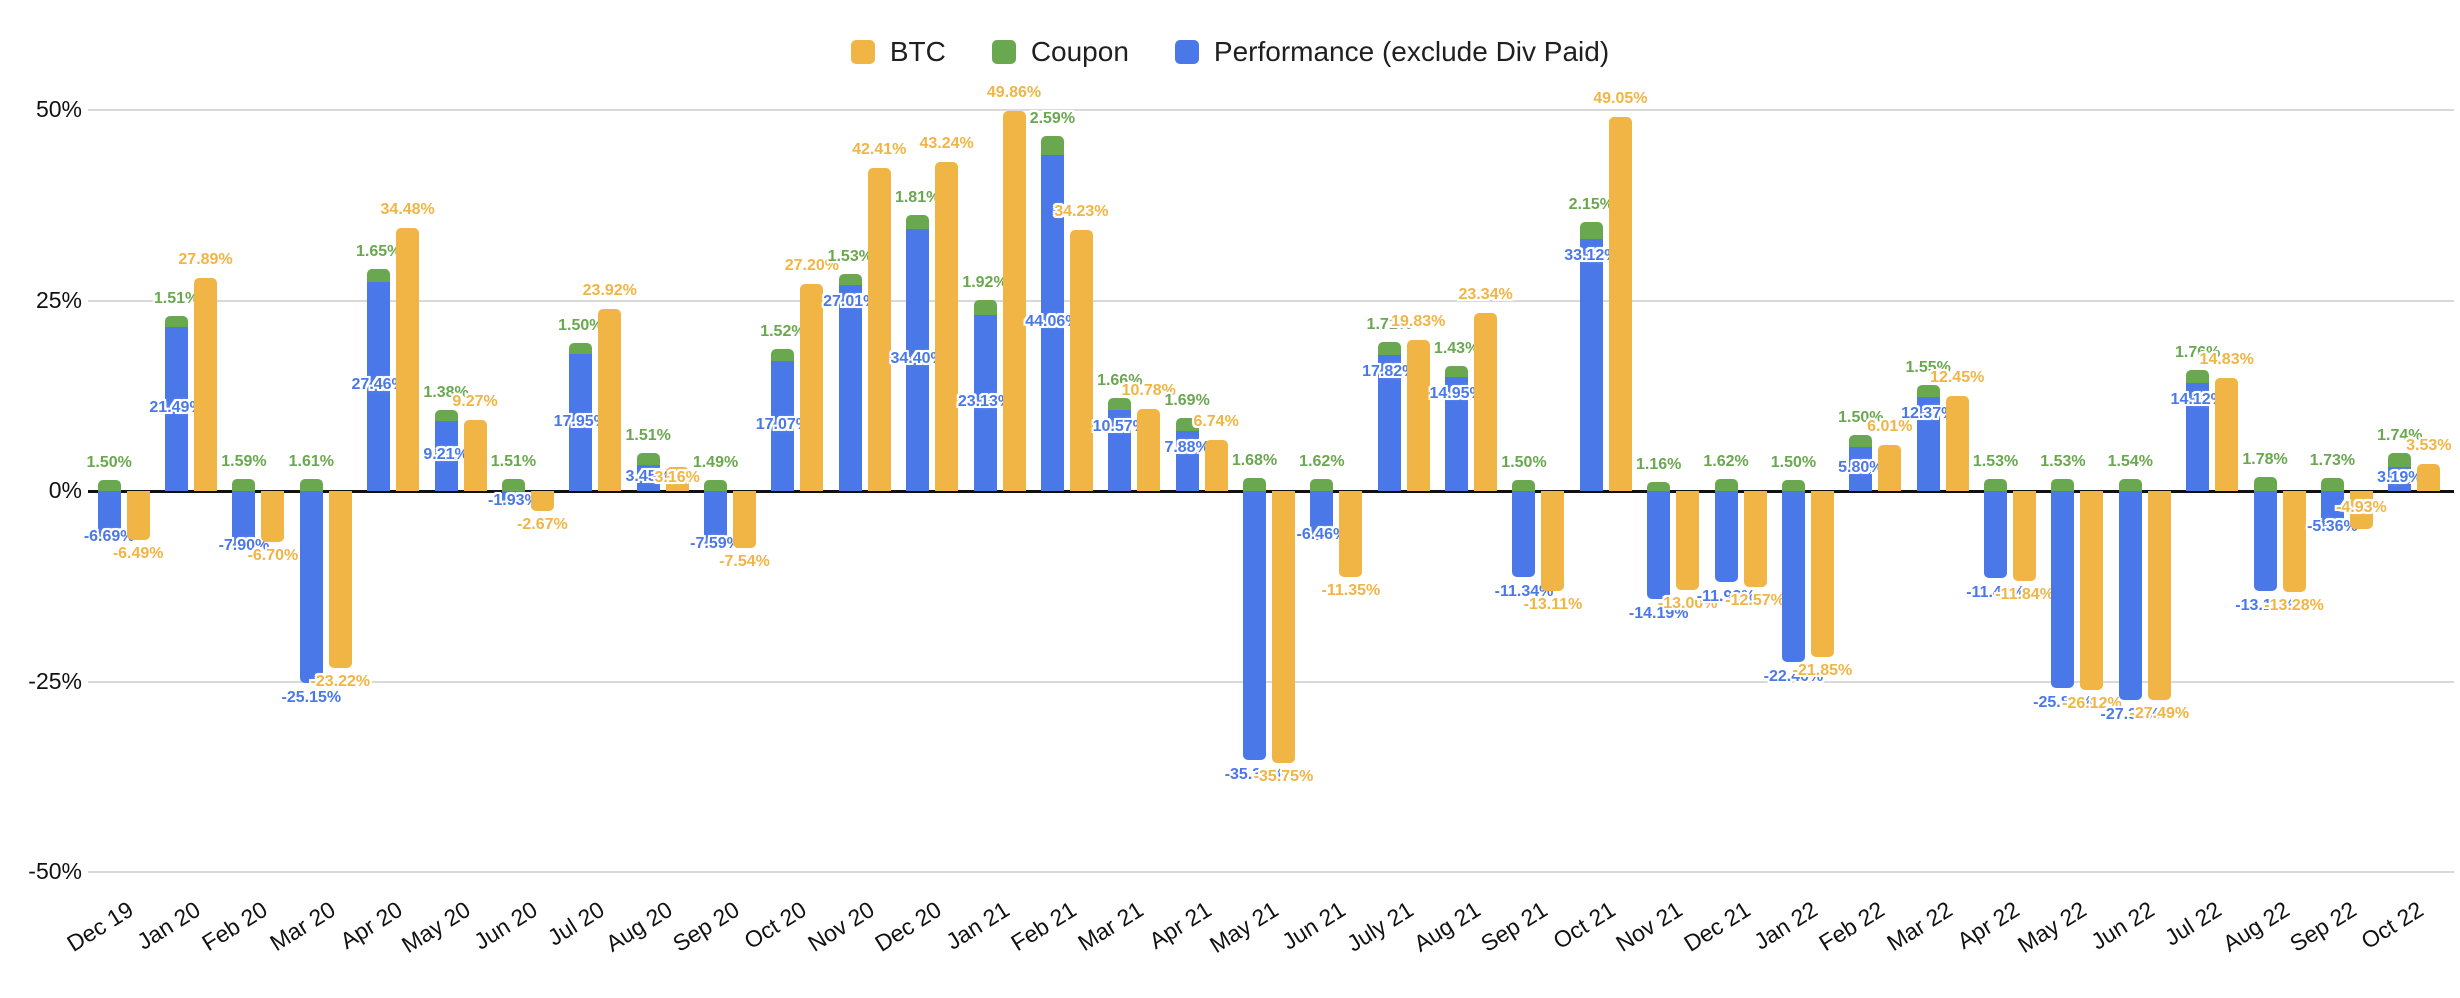 This screenshot has height=998, width=2460. Describe the element at coordinates (1591, 205) in the screenshot. I see `data-label: 2.15%` at that location.